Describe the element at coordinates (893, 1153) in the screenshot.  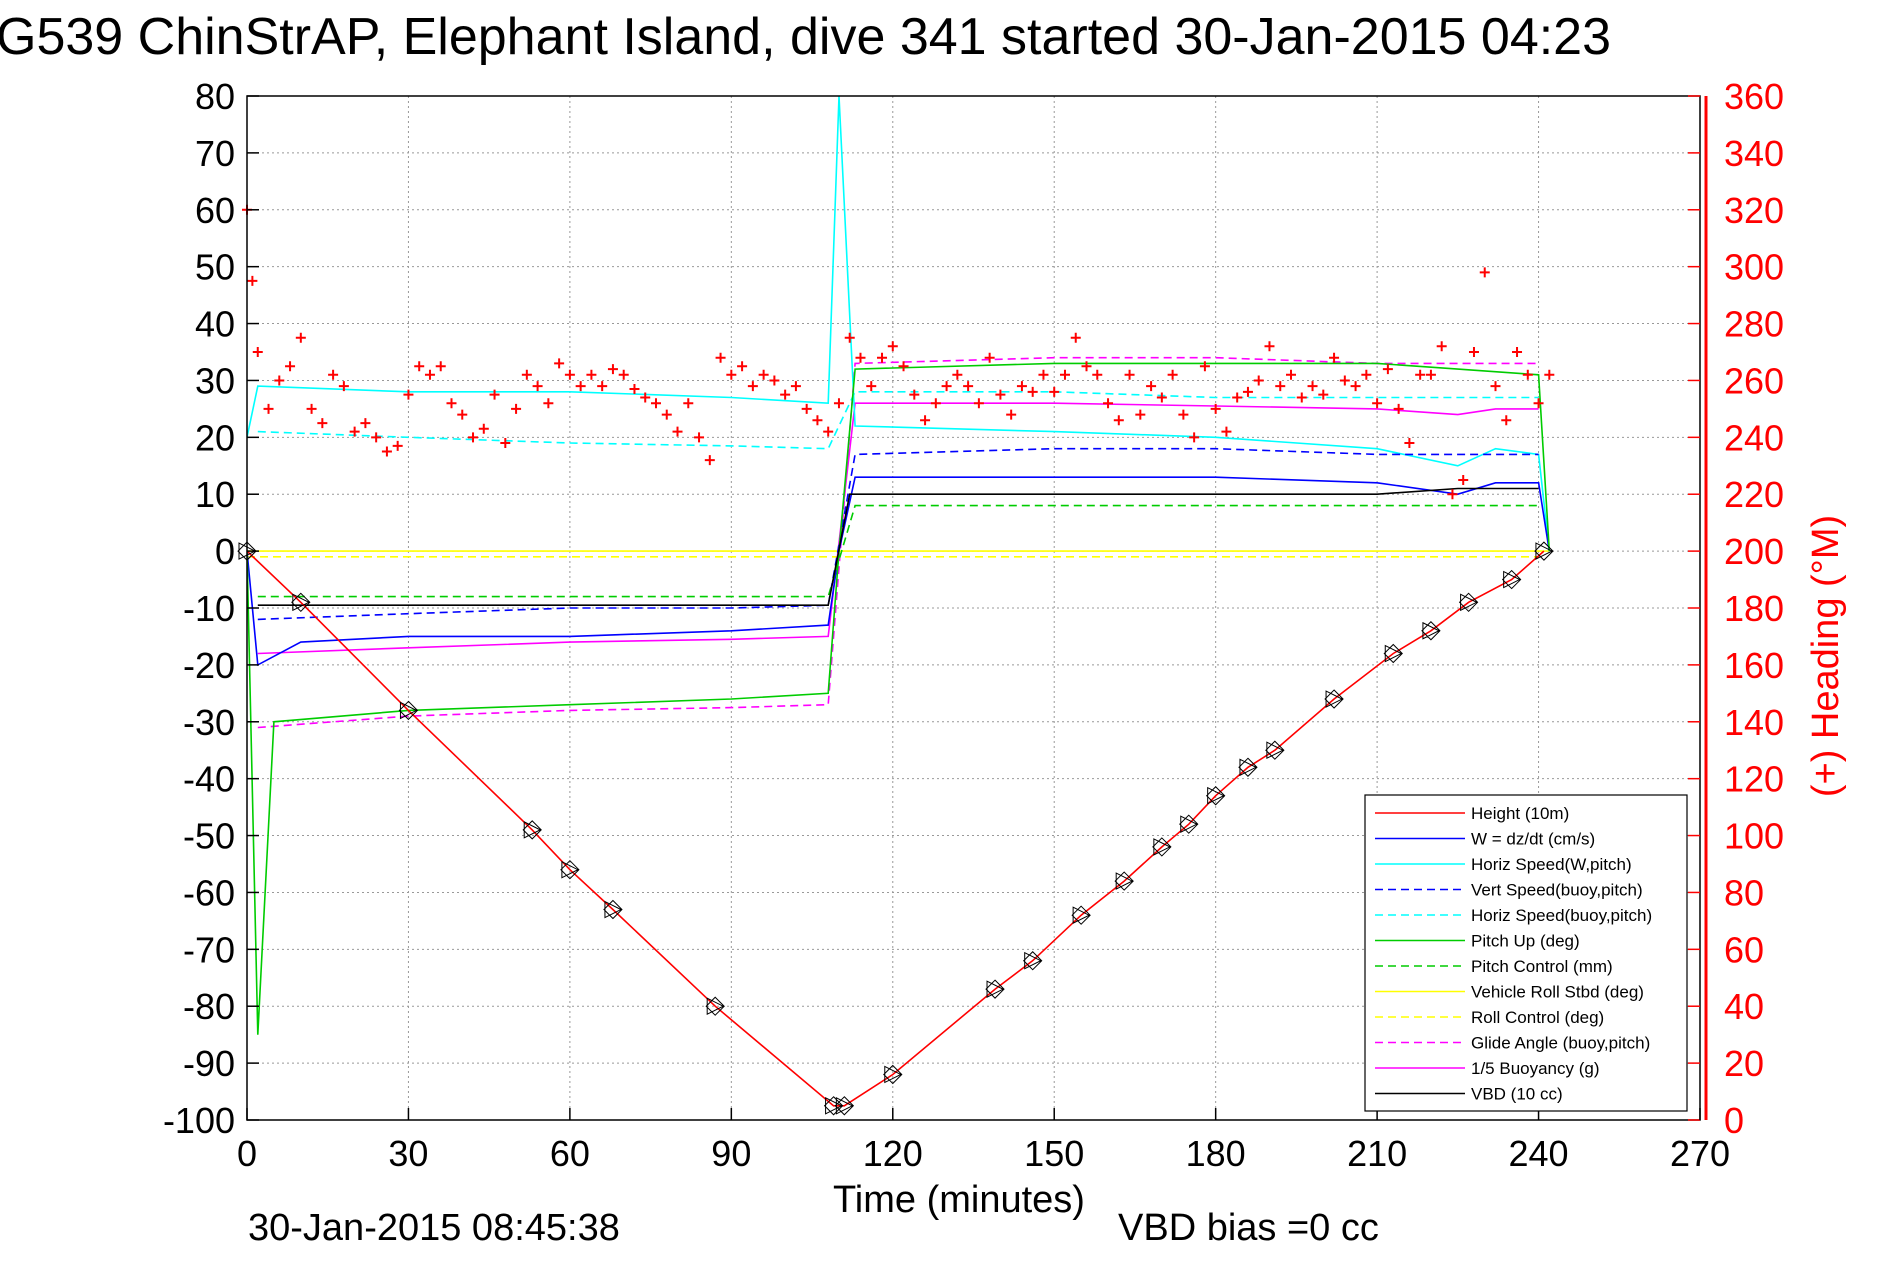
I see `x-tick-label: 120` at that location.